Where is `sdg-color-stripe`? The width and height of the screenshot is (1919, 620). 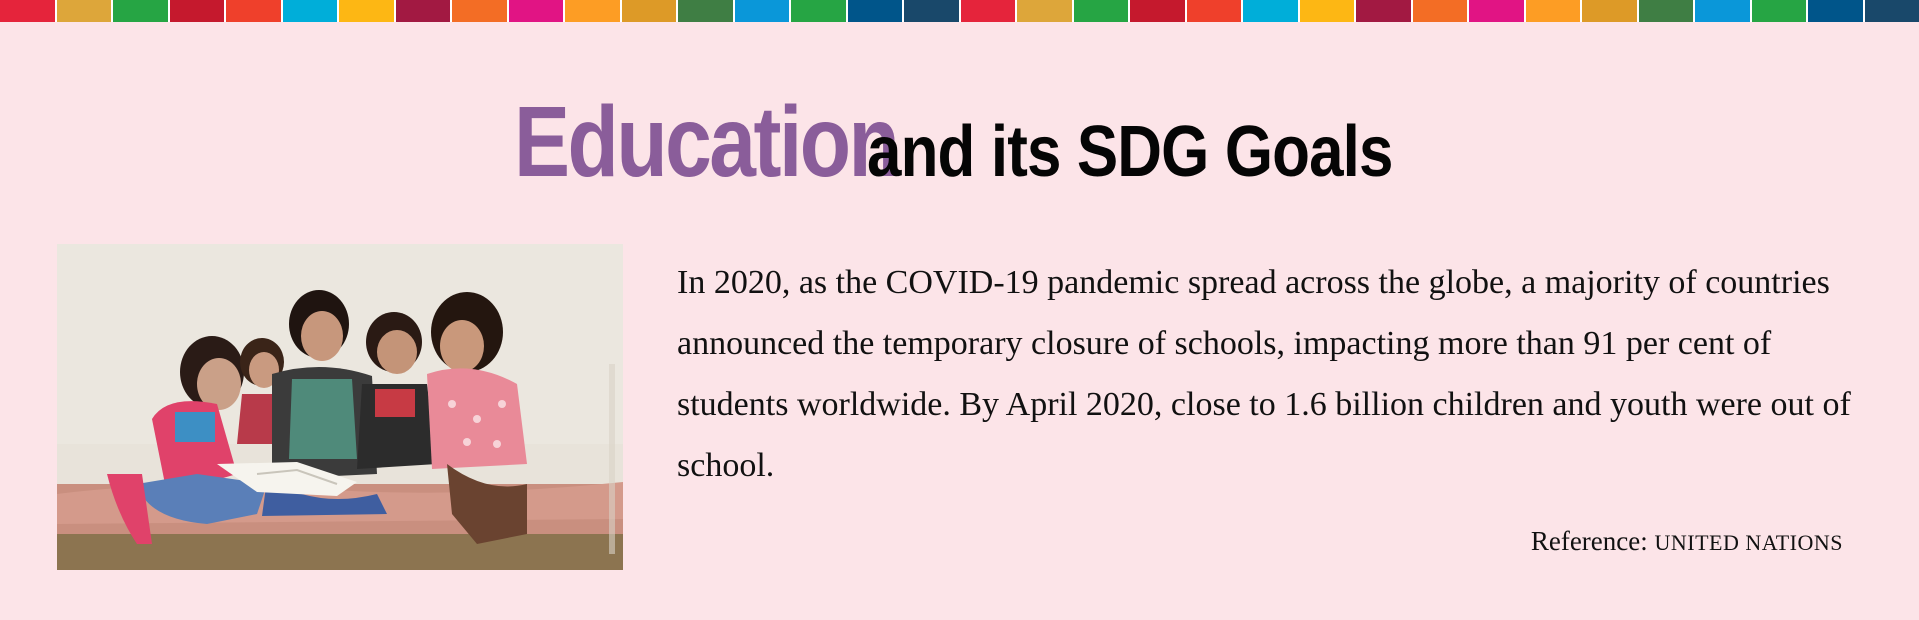 sdg-color-stripe is located at coordinates (959, 11).